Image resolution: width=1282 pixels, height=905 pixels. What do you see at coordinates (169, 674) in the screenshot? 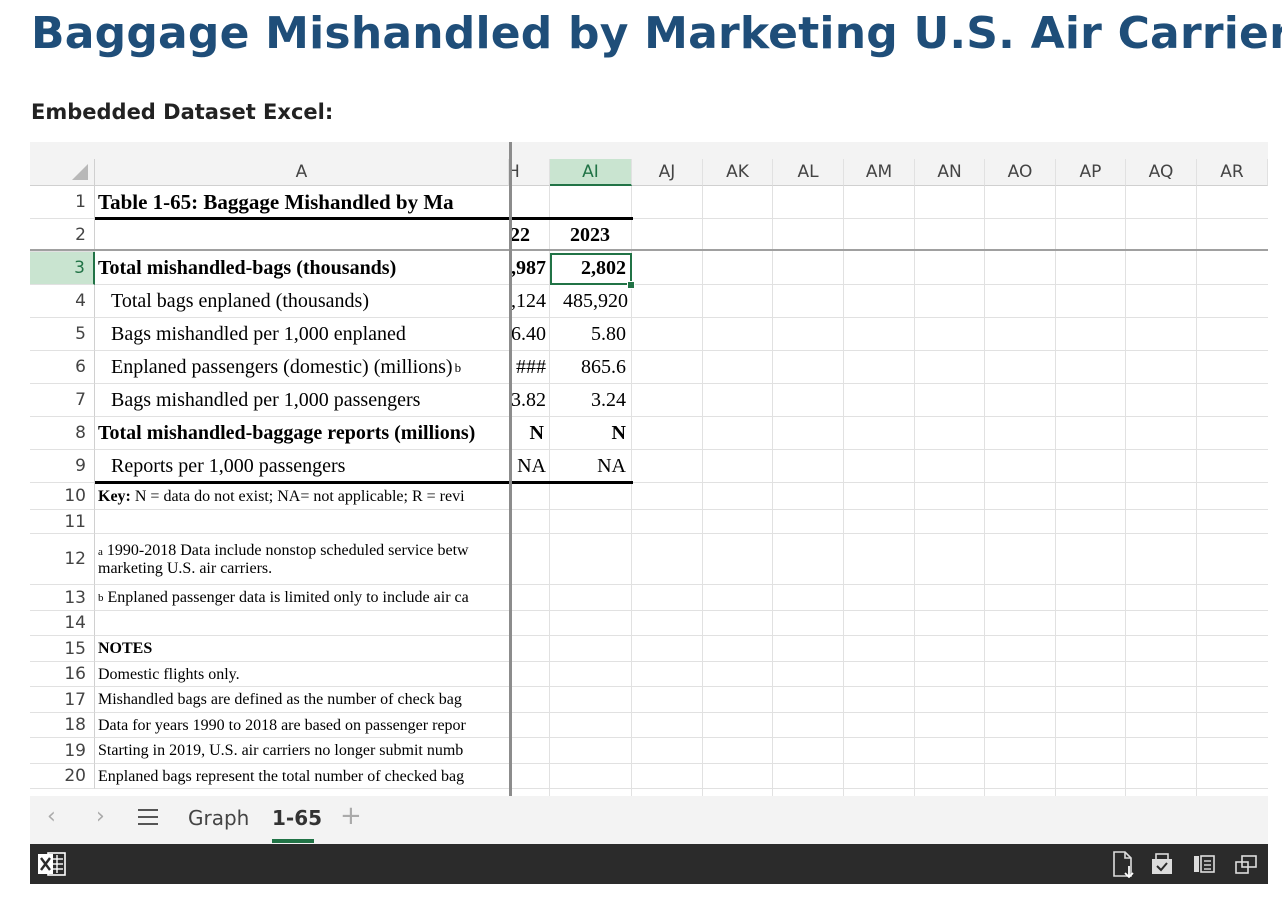
I see `cell-a16: Domestic flights only.` at bounding box center [169, 674].